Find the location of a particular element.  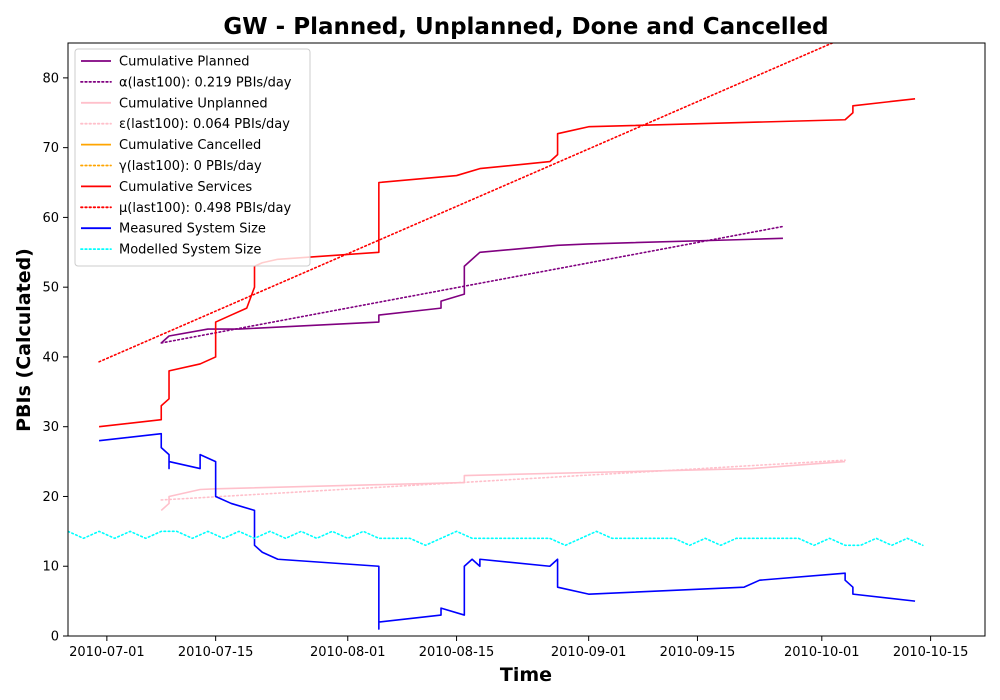

x-tick-label: 2010-07-01 is located at coordinates (107, 652).